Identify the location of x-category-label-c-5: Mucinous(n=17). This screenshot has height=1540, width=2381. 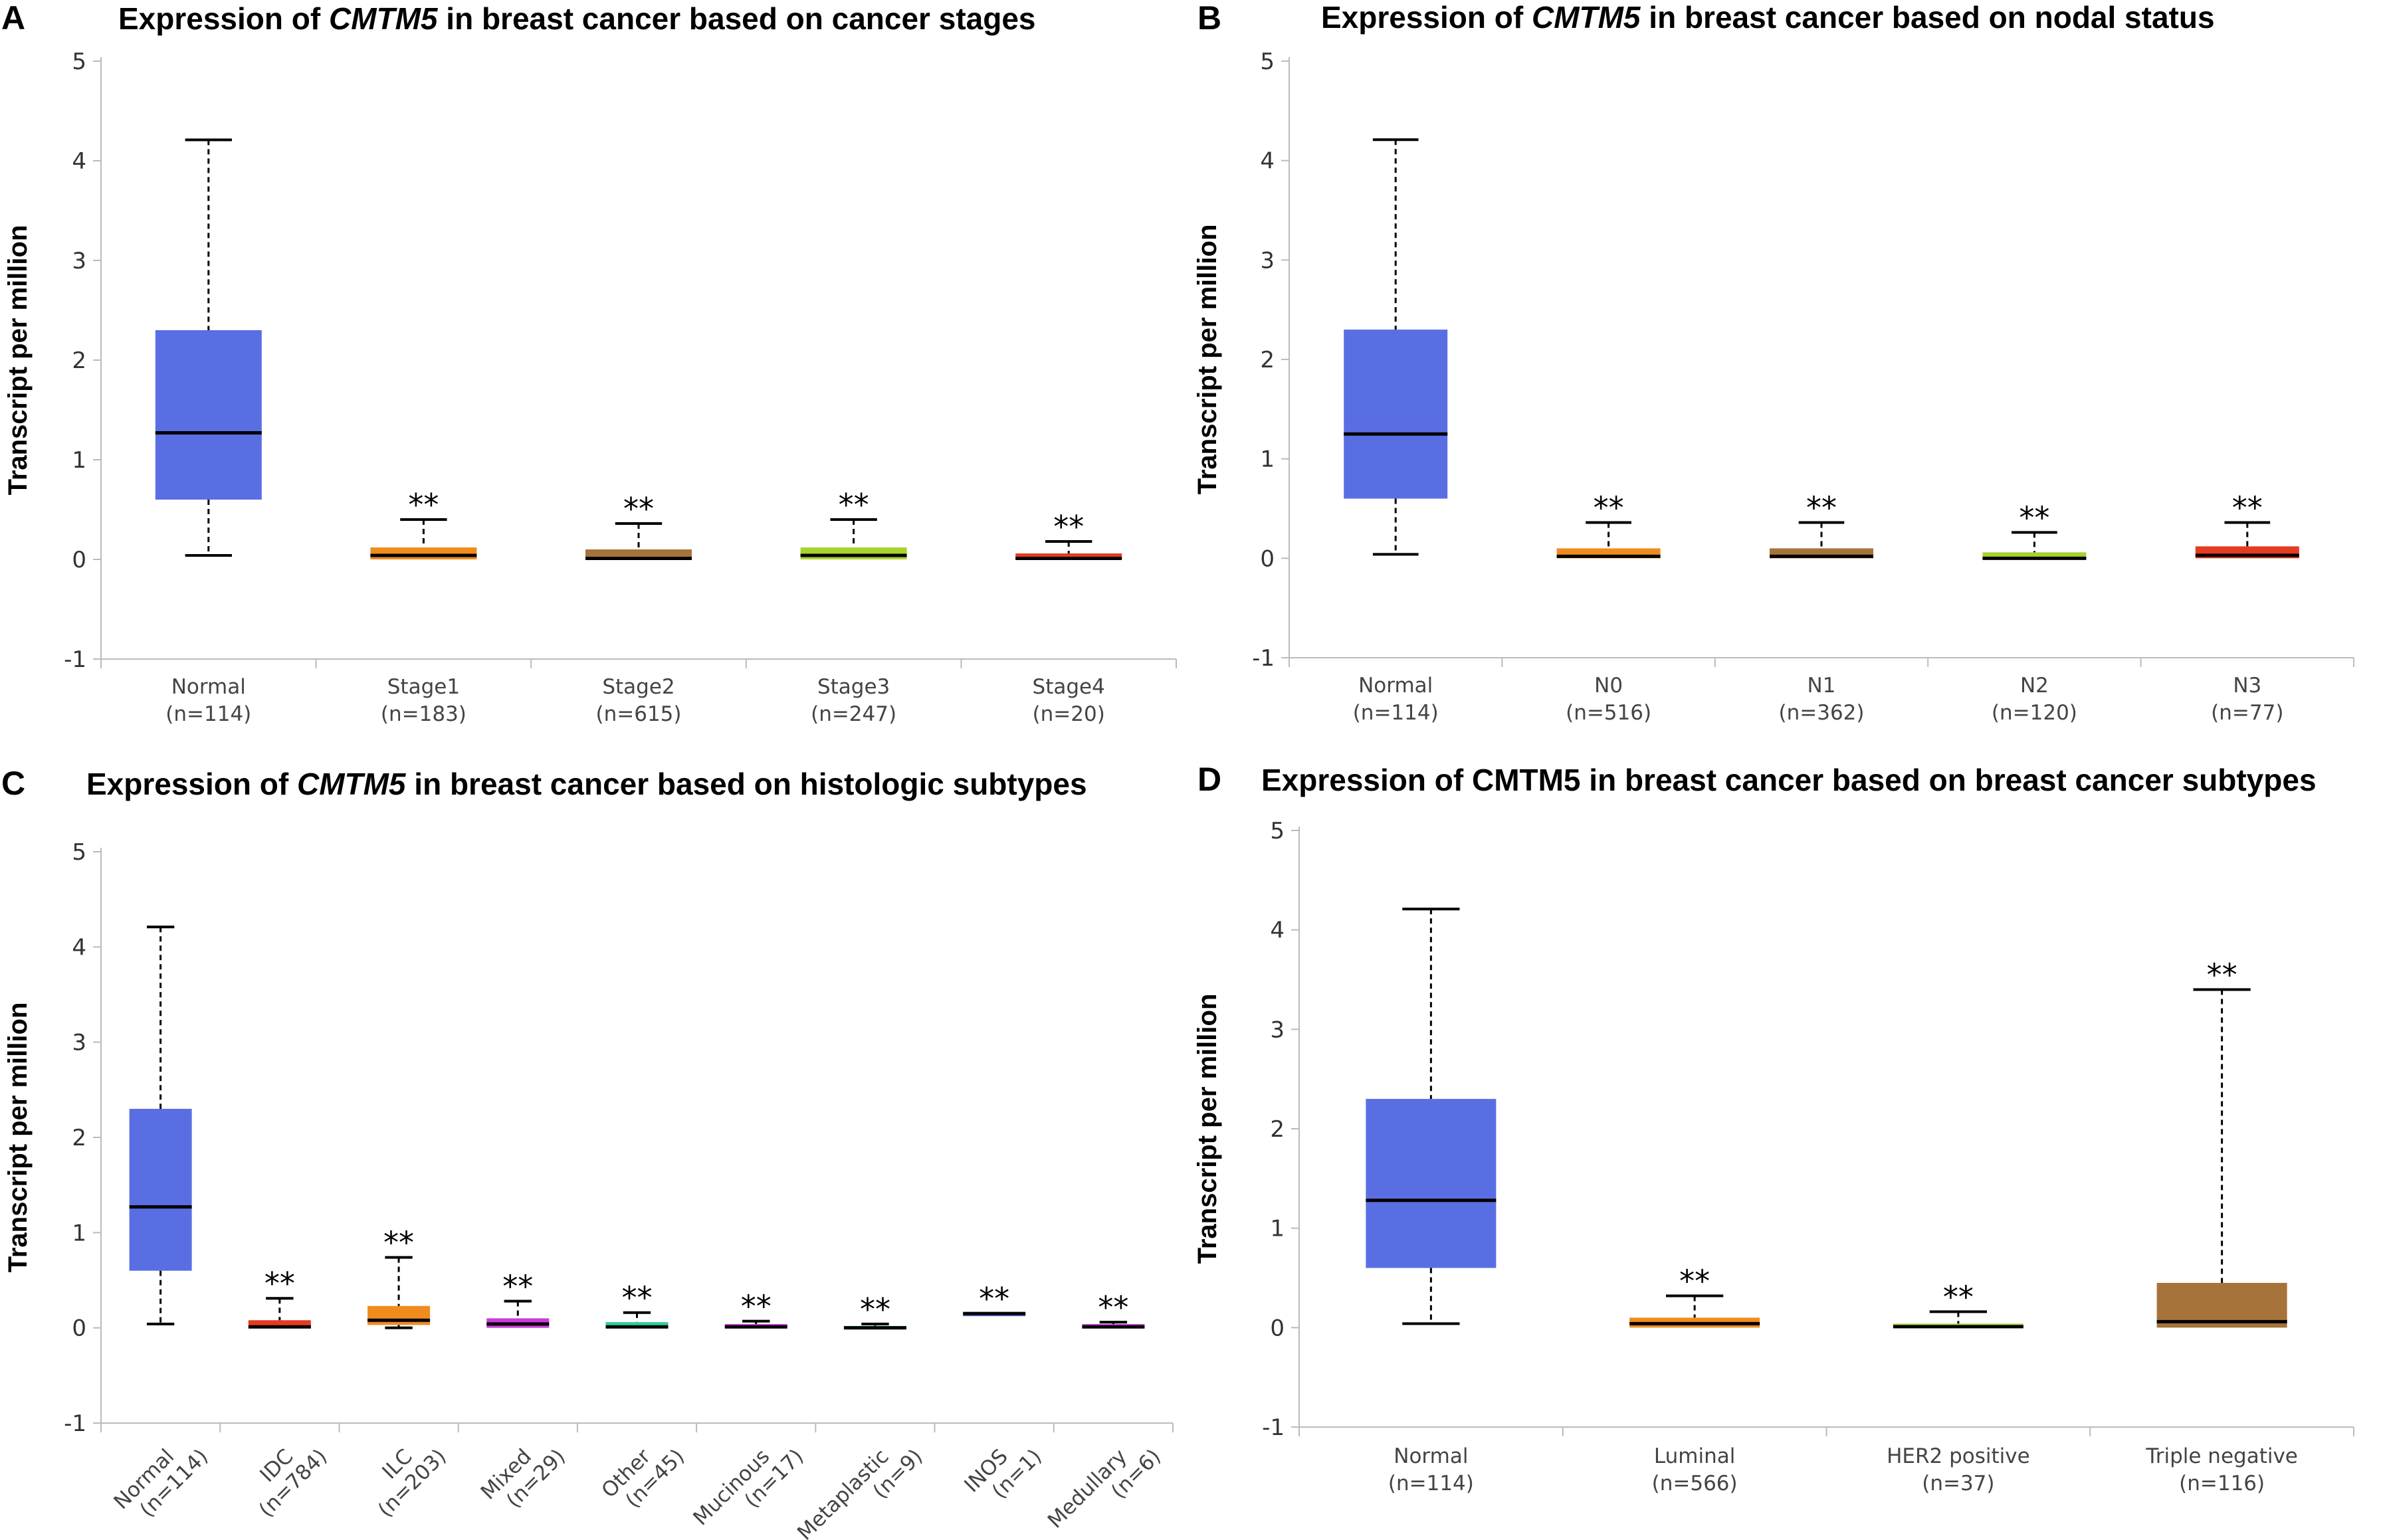
(748, 1484).